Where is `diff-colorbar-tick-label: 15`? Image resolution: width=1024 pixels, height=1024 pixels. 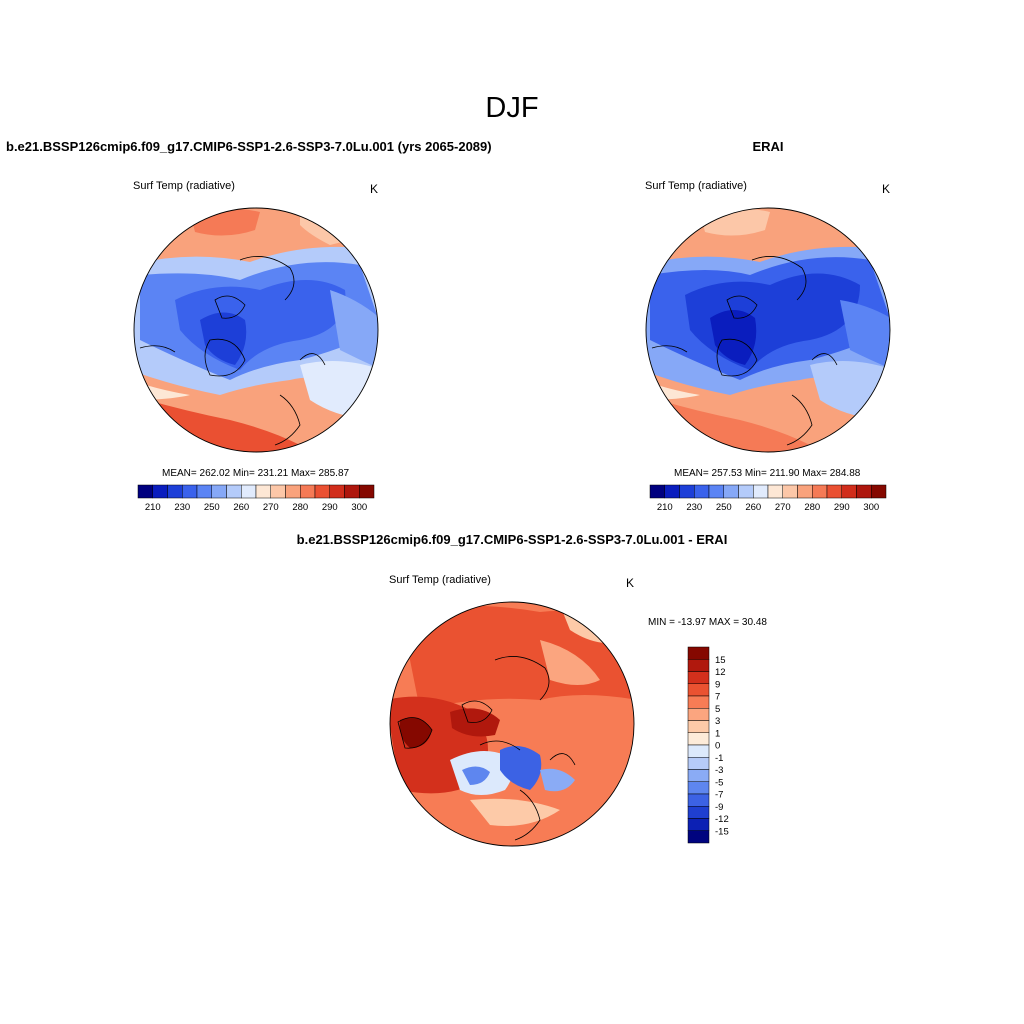
diff-colorbar-tick-label: 15 is located at coordinates (720, 660).